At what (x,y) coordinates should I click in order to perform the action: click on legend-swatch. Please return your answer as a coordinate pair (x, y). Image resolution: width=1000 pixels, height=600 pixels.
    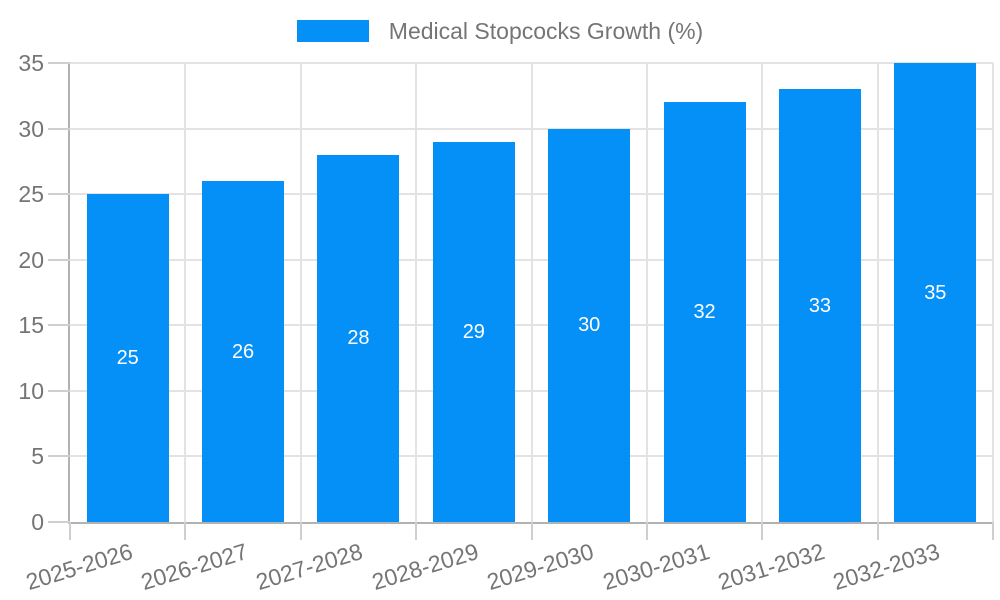
    Looking at the image, I should click on (332, 31).